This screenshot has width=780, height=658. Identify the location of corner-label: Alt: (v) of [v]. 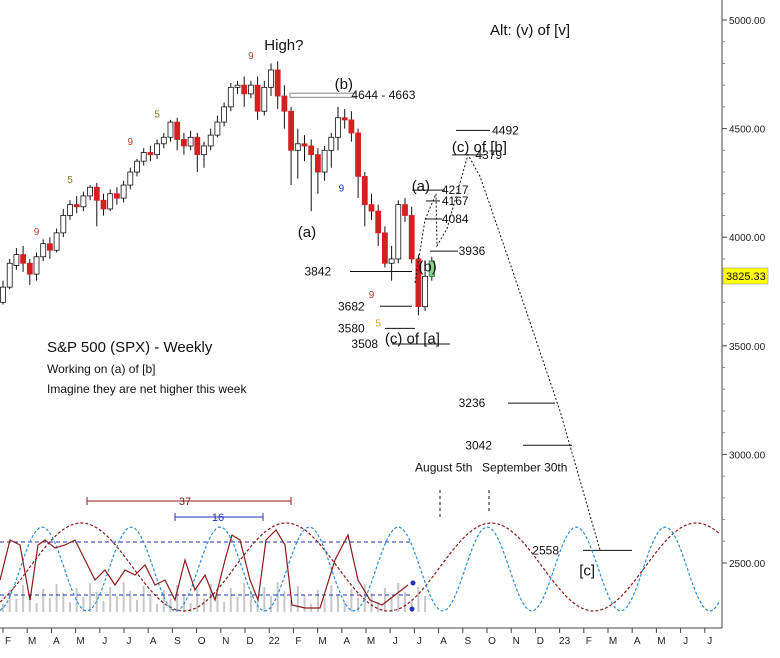
(530, 30).